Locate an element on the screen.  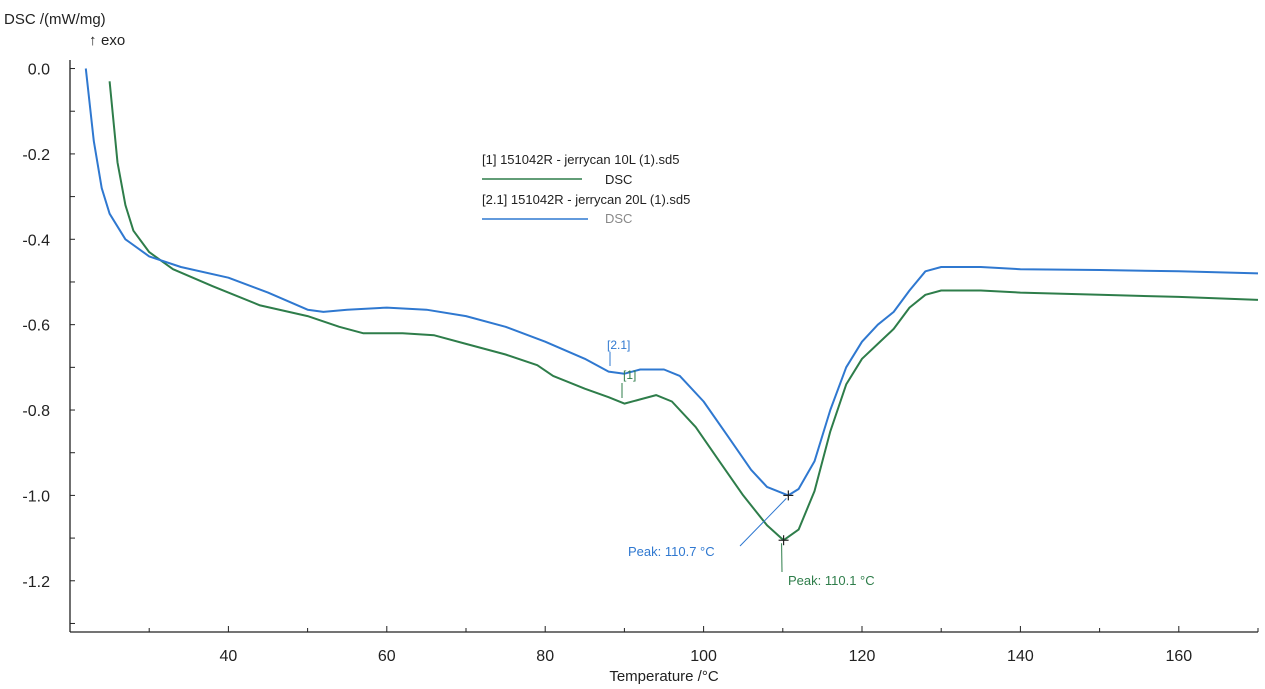
x-tick-label: 60 is located at coordinates (387, 656).